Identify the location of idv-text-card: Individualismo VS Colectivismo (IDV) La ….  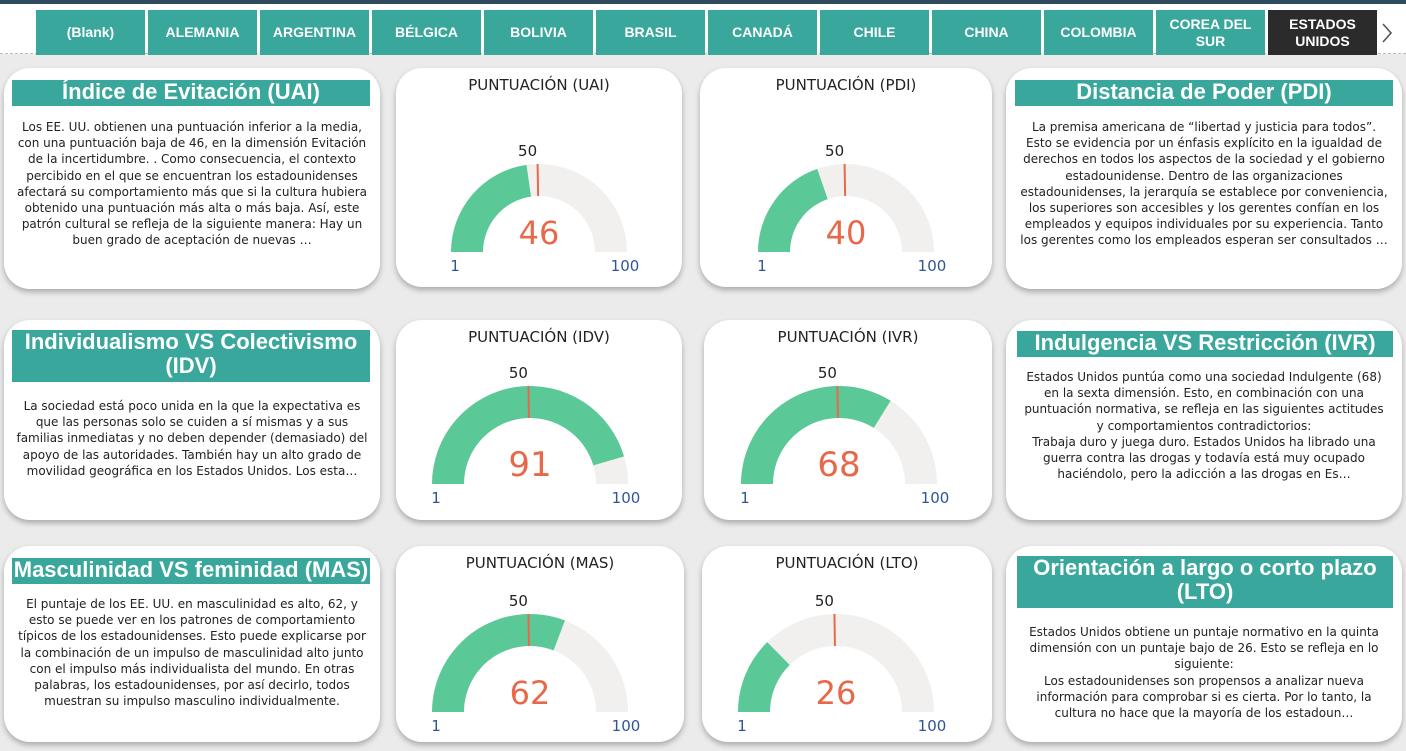
(192, 420).